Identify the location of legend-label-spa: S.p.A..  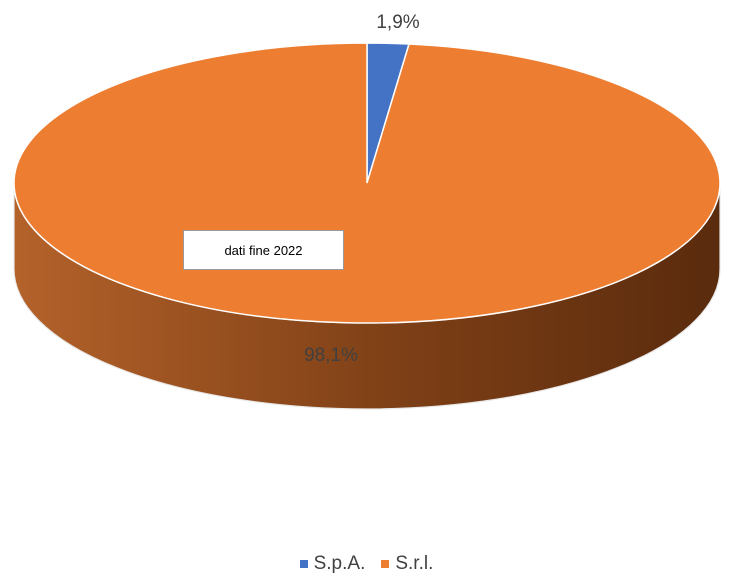
(339, 563).